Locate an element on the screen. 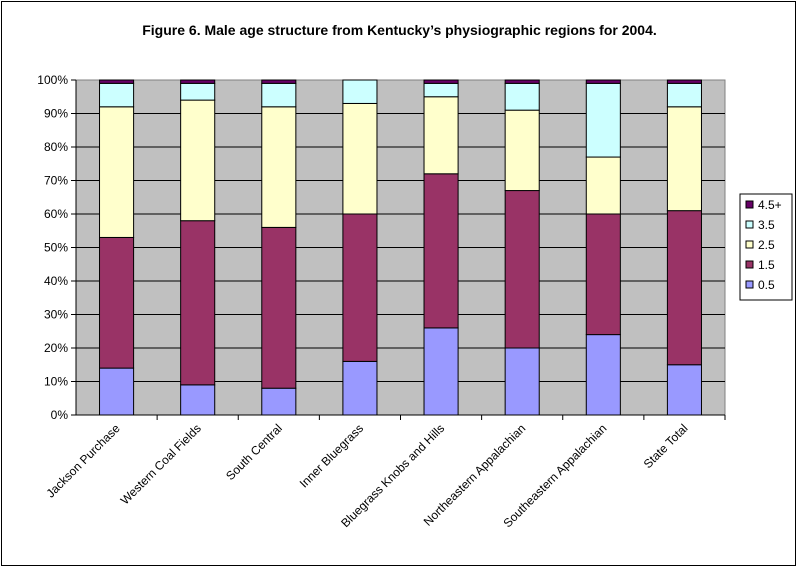  y-tick-label: 90% is located at coordinates (56, 114).